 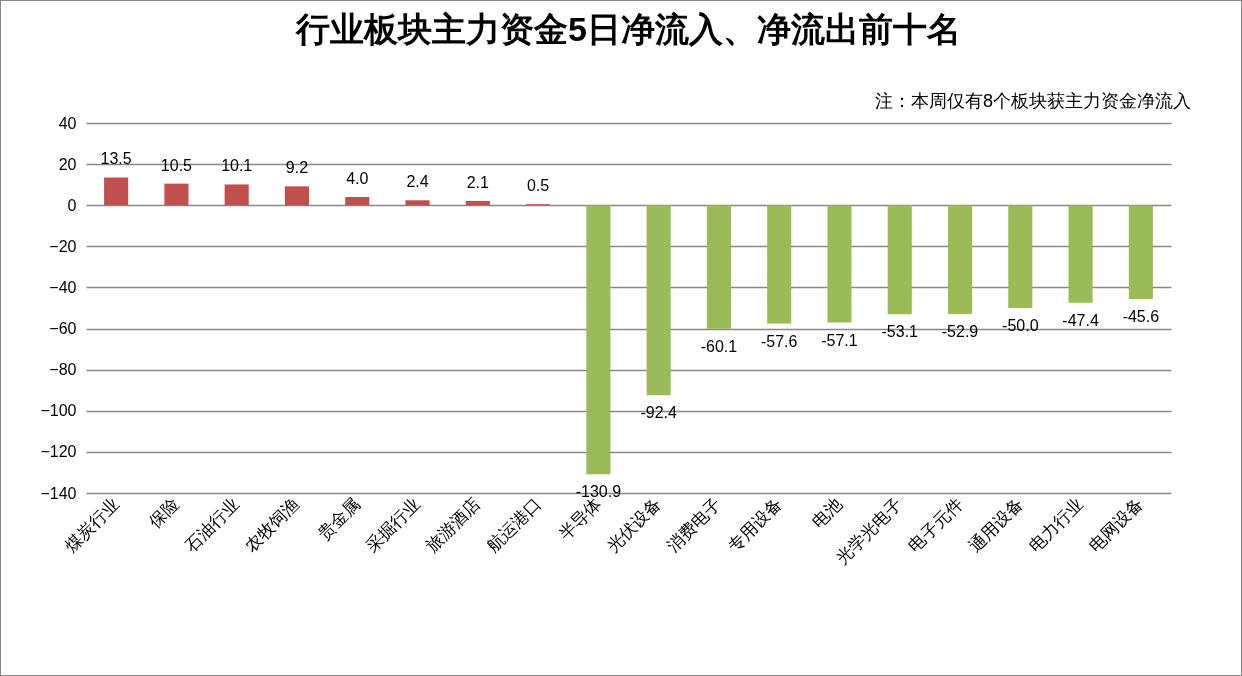 What do you see at coordinates (755, 525) in the screenshot?
I see `x-tick-label: 专用设备` at bounding box center [755, 525].